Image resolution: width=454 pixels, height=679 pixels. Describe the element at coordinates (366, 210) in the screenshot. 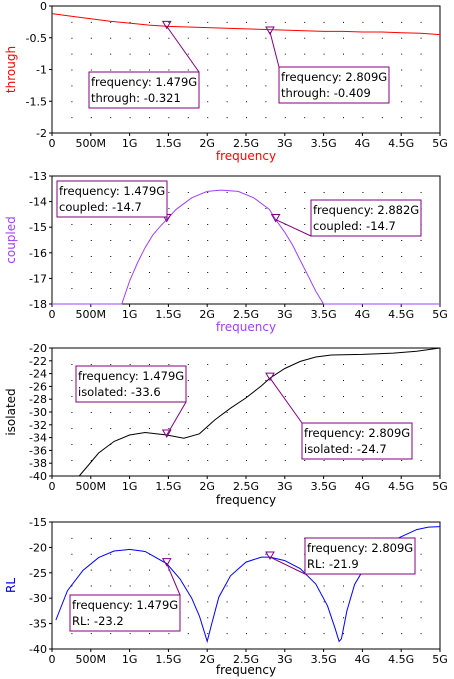

I see `marker-readout-text: frequency: 2.882G` at that location.